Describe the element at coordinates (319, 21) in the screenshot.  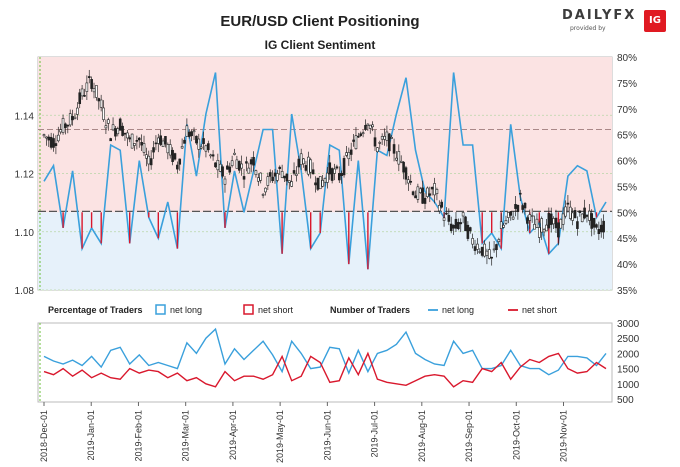
I see `chart-title: EUR/USD Client Positioning` at that location.